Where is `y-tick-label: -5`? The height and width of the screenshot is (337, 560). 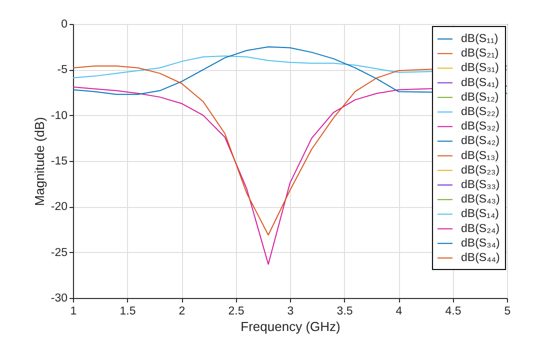 y-tick-label: -5 is located at coordinates (62, 70).